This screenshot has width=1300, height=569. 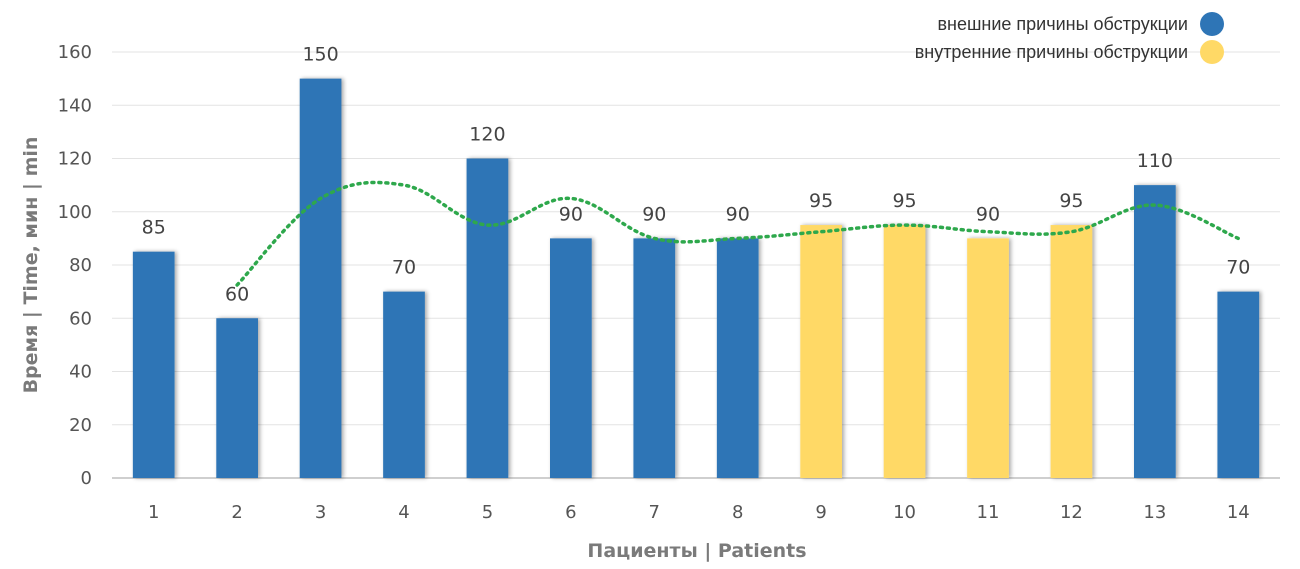 What do you see at coordinates (904, 512) in the screenshot?
I see `x-tick-label: 10` at bounding box center [904, 512].